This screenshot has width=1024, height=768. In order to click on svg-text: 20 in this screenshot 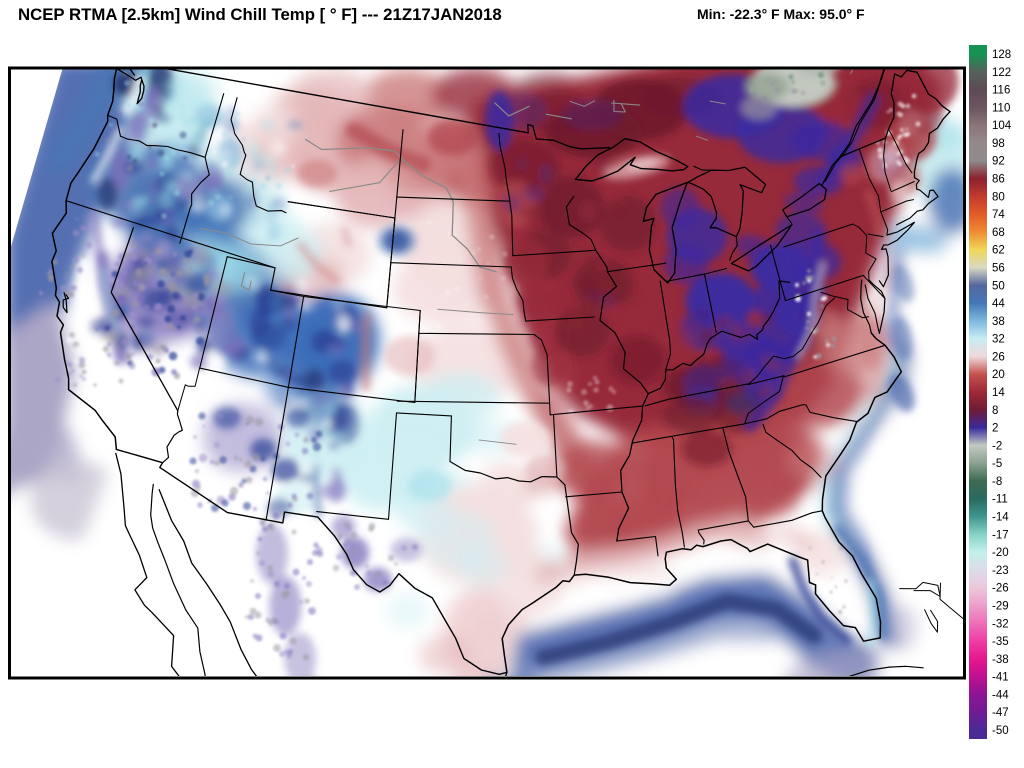, I will do `click(998, 375)`.